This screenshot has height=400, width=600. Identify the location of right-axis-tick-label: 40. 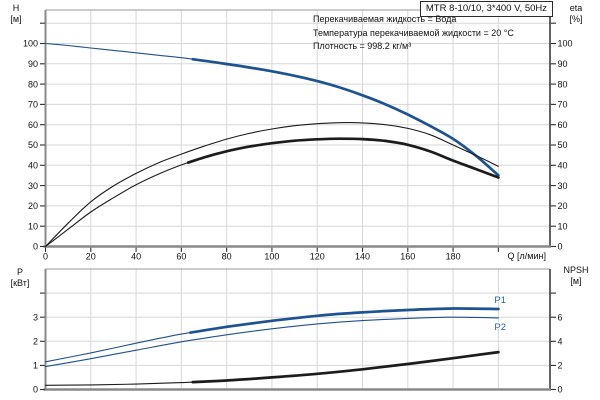
(563, 165).